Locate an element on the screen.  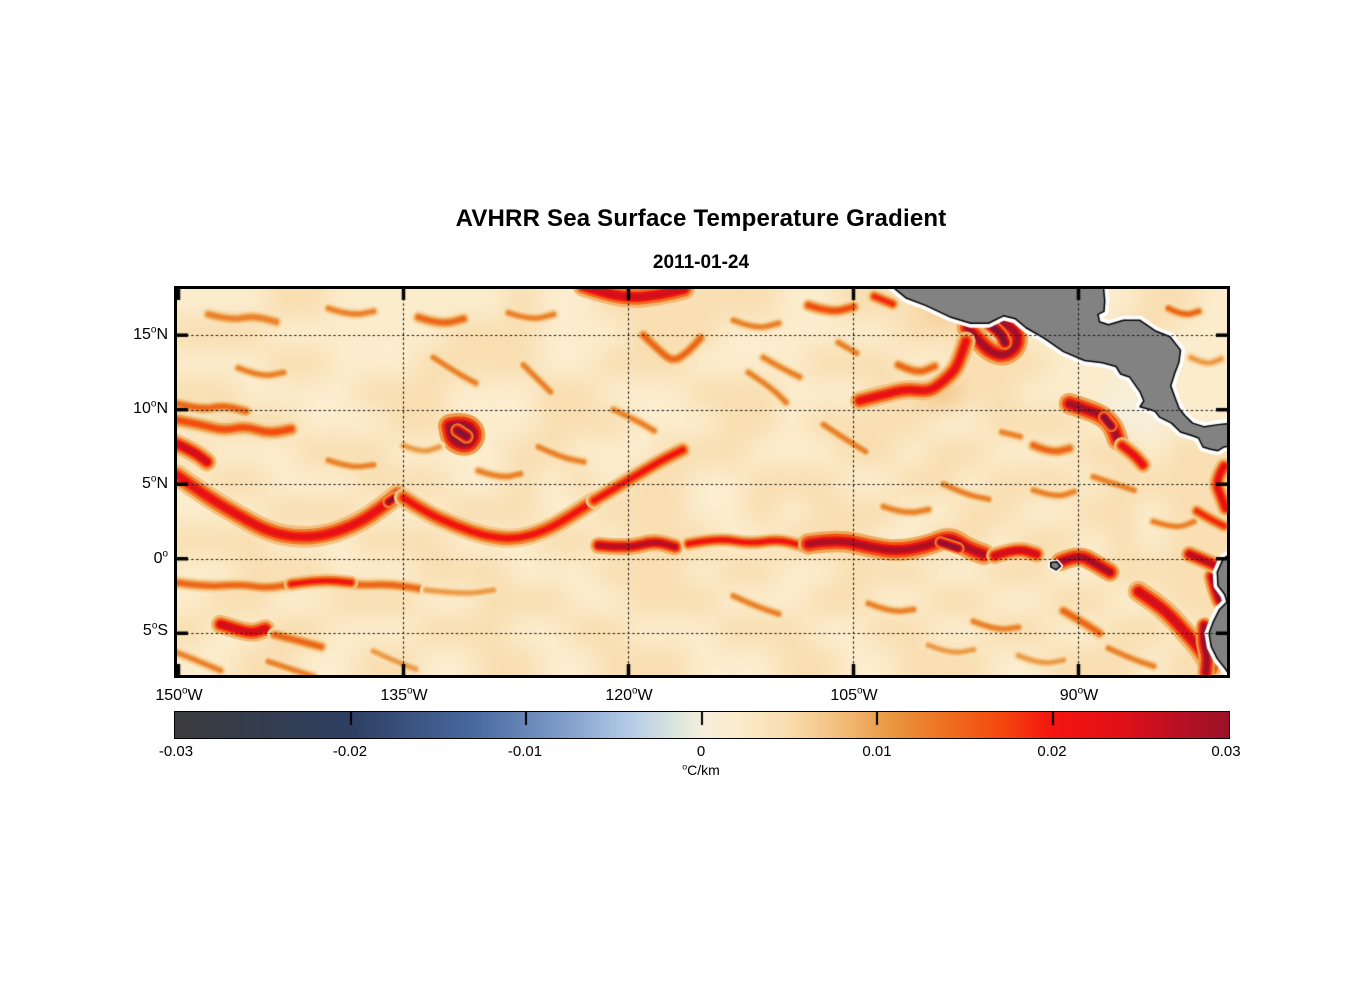
y-tick-15n: 15oN is located at coordinates (150, 333).